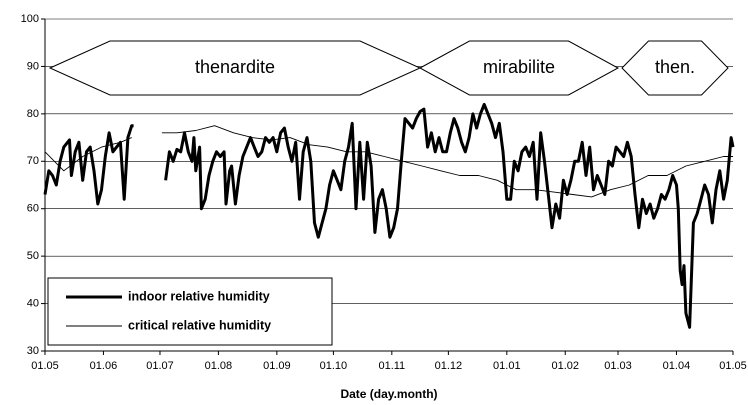 Image resolution: width=748 pixels, height=405 pixels. I want to click on x-tick-label: 01.12, so click(449, 366).